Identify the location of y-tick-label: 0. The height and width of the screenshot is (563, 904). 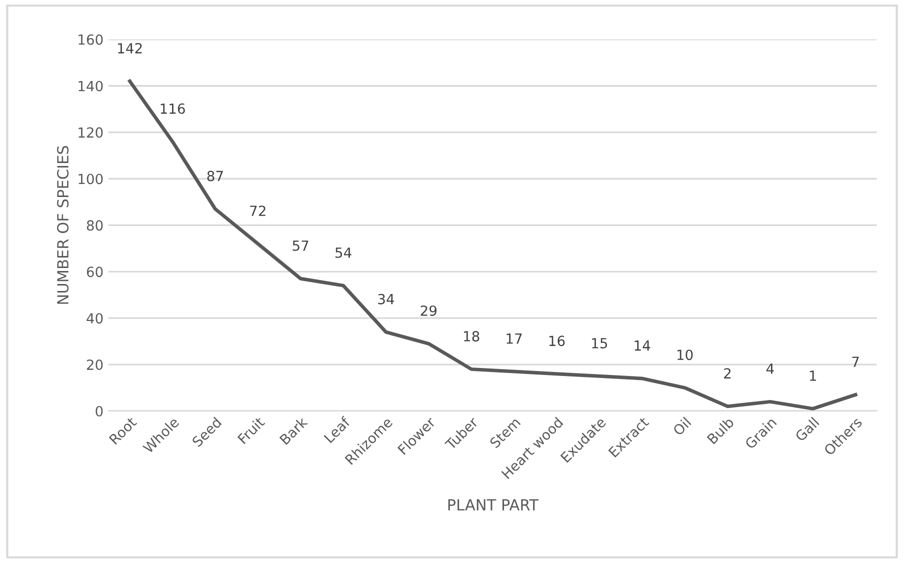
(99, 411).